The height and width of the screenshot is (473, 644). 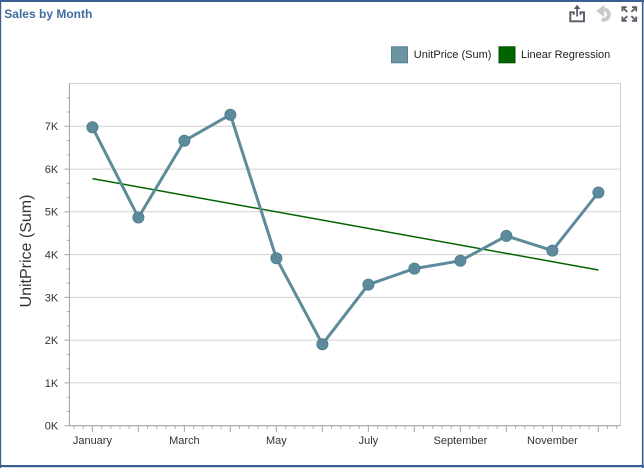 I want to click on svg-text: 7K, so click(x=52, y=127).